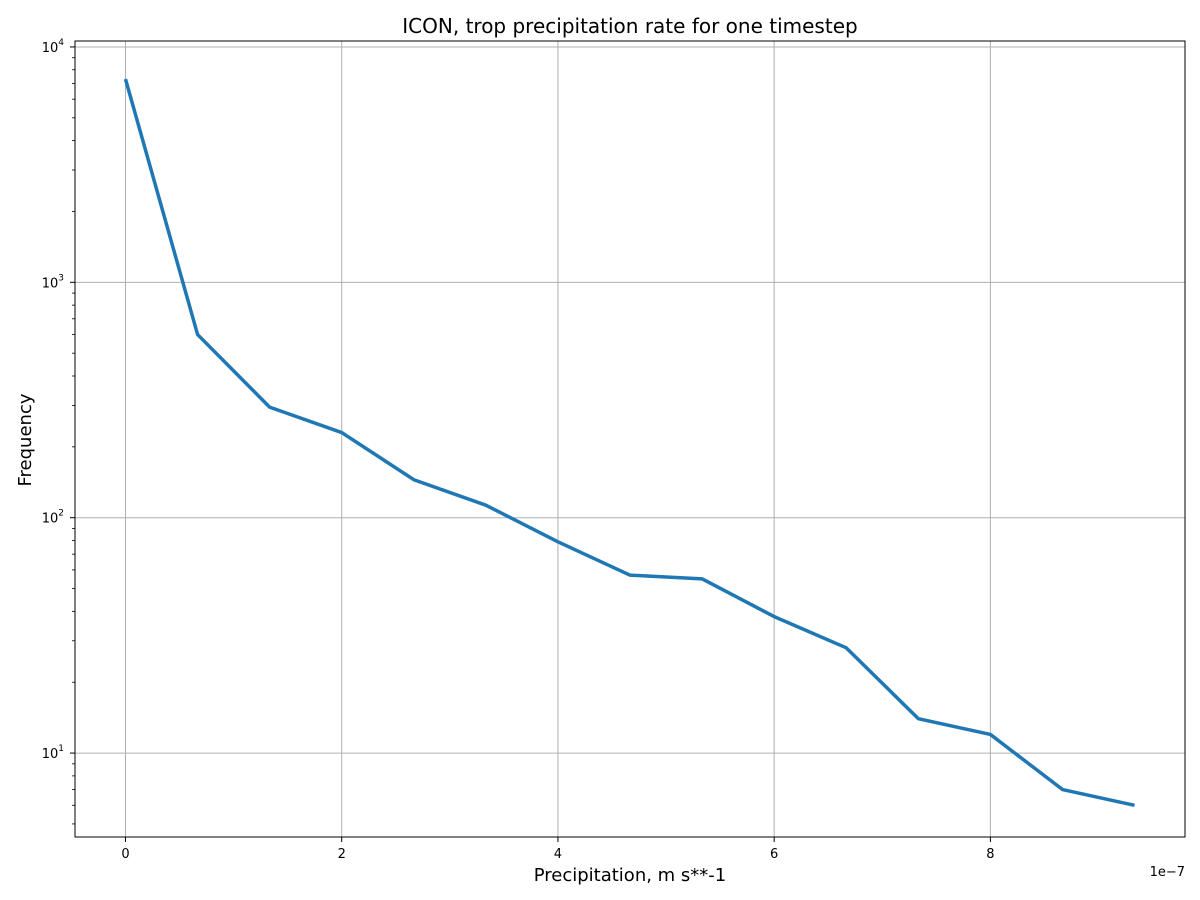  I want to click on x-offset-label: 1e−7, so click(1167, 872).